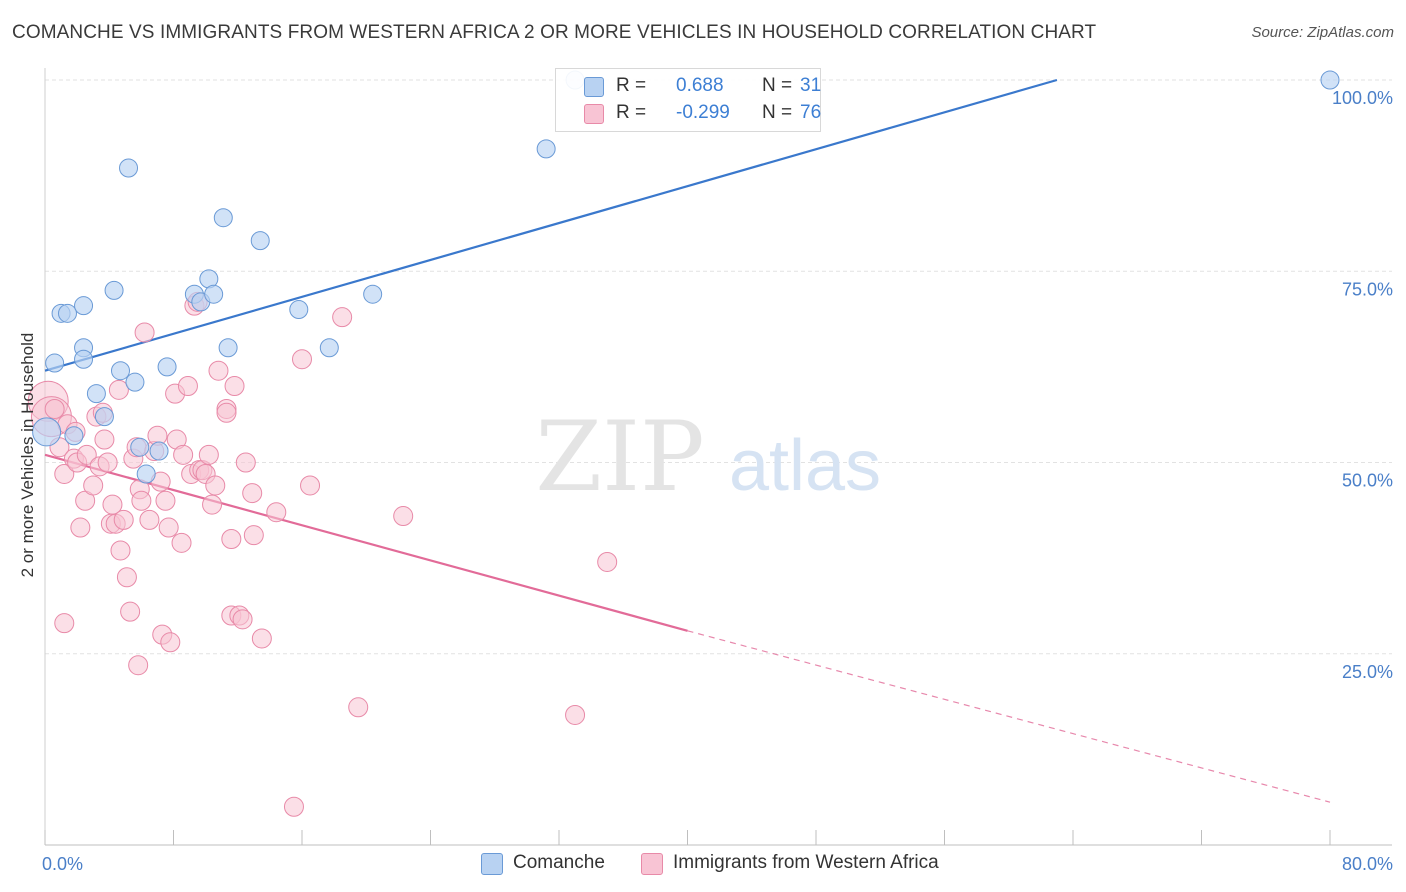 The image size is (1406, 892). What do you see at coordinates (27, 455) in the screenshot?
I see `y-axis-label: 2 or more Vehicles in Household` at bounding box center [27, 455].